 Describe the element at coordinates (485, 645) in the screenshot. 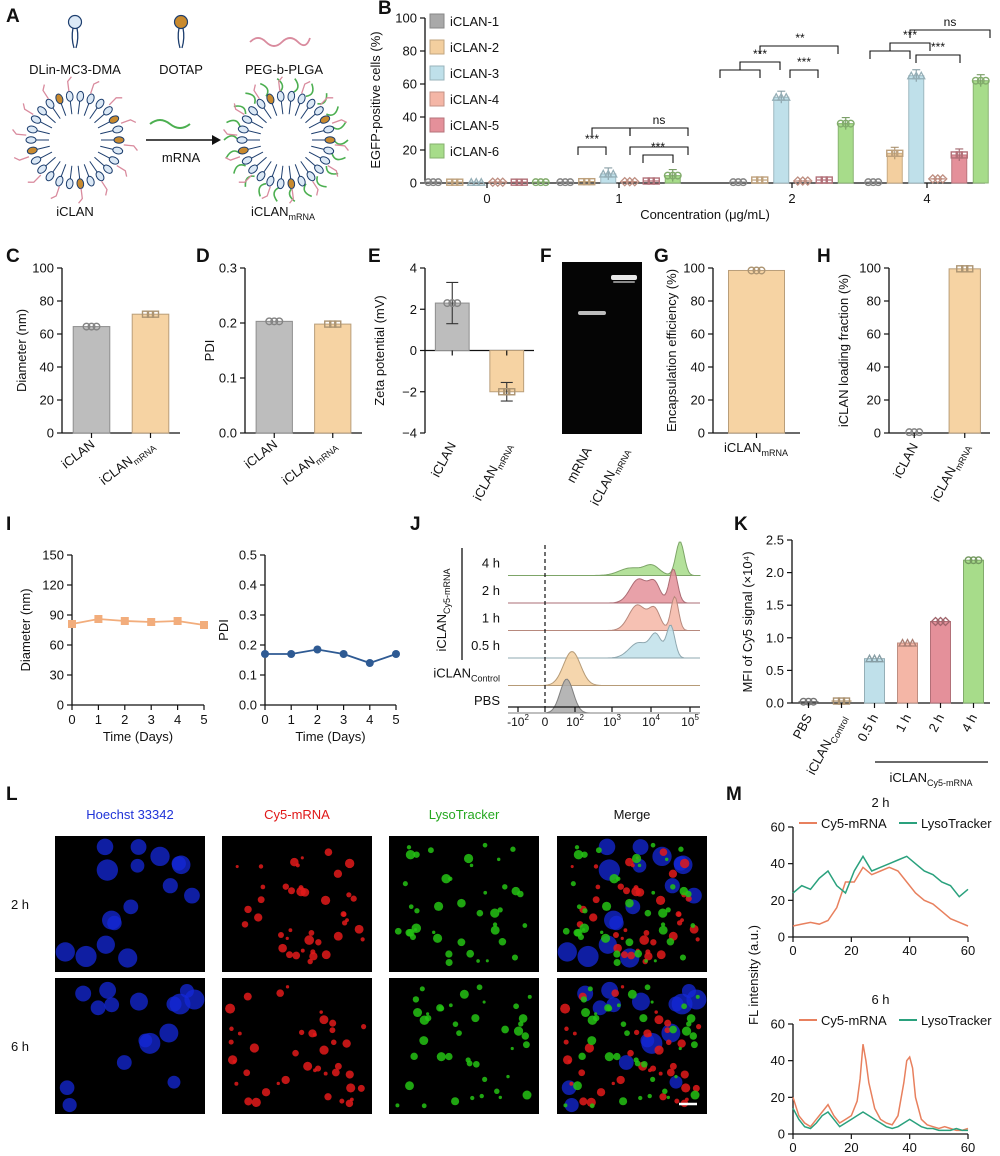

I see `row-label: 0.5 h` at that location.